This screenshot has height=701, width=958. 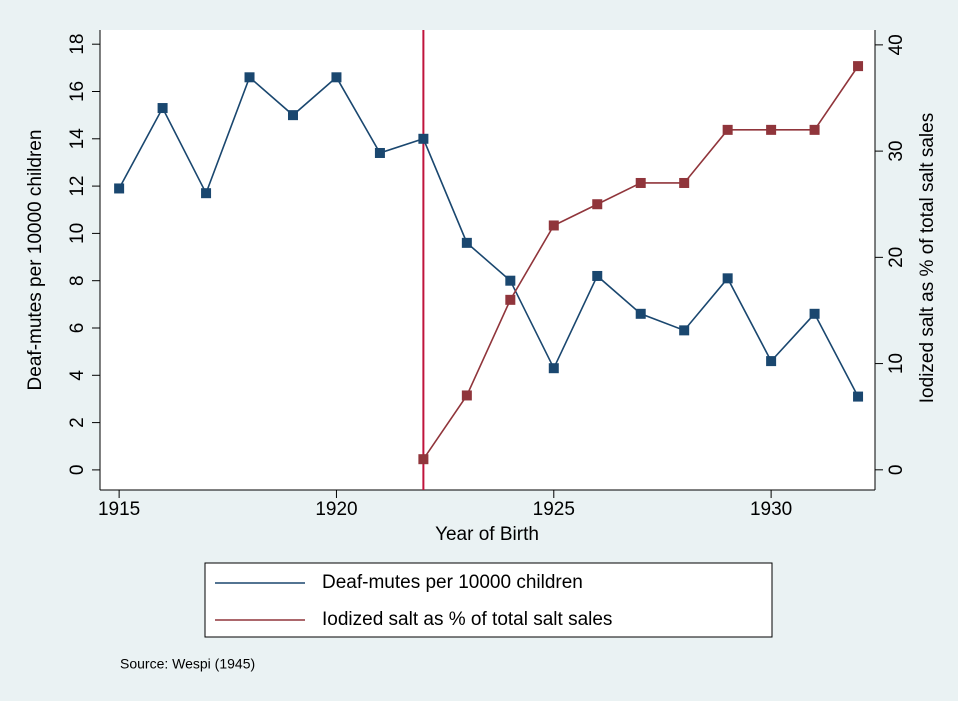 I want to click on y2-tick-label: 20, so click(x=896, y=257).